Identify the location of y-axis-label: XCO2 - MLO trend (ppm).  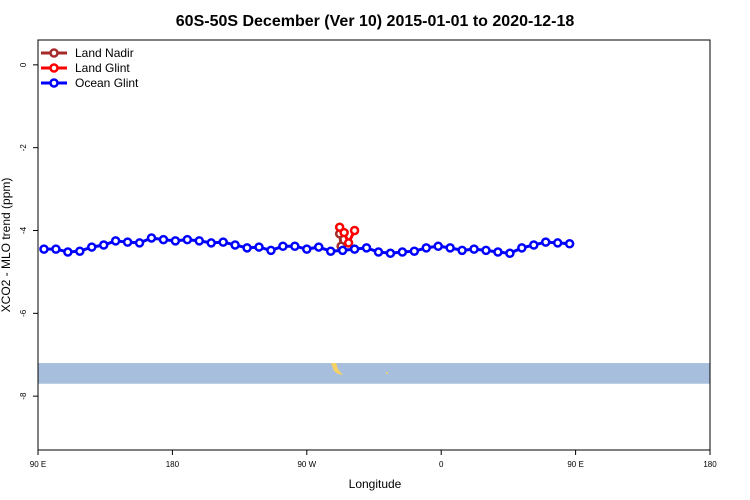
(6, 245).